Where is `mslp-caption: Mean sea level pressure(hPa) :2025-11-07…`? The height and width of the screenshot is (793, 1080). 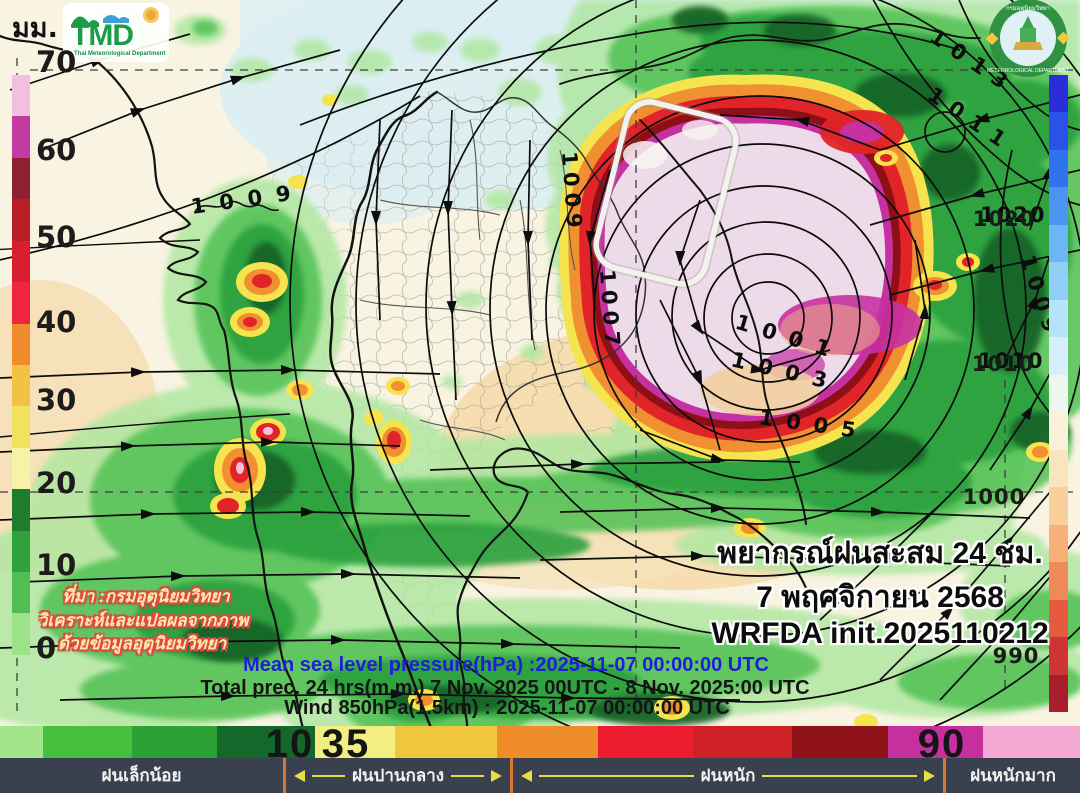
mslp-caption: Mean sea level pressure(hPa) :2025-11-07… is located at coordinates (506, 665).